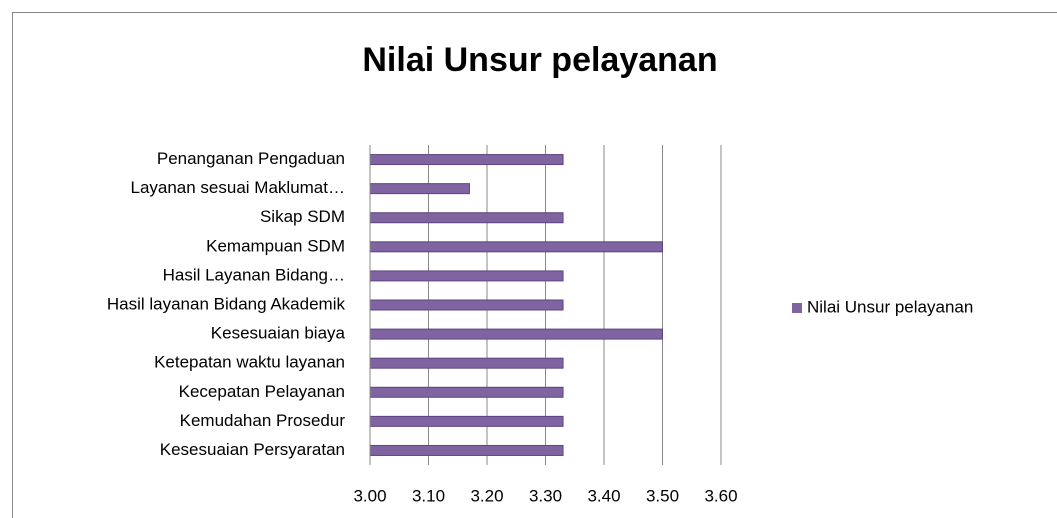  Describe the element at coordinates (603, 495) in the screenshot. I see `x-tick-label: 3.40` at that location.